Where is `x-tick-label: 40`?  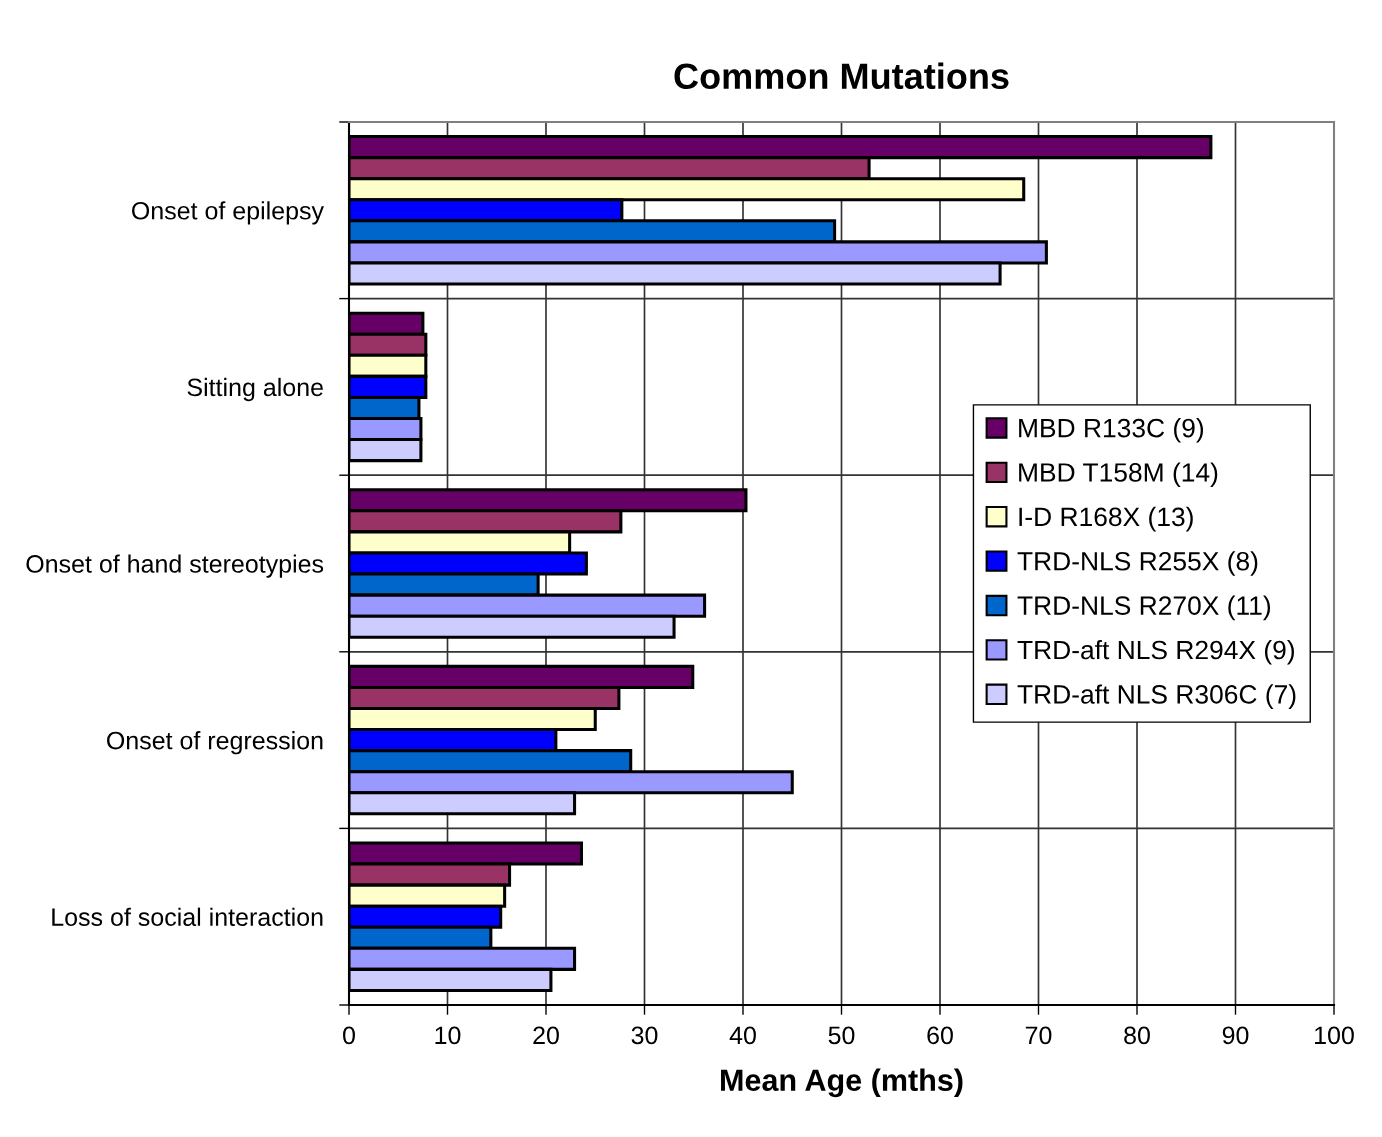
x-tick-label: 40 is located at coordinates (742, 1035).